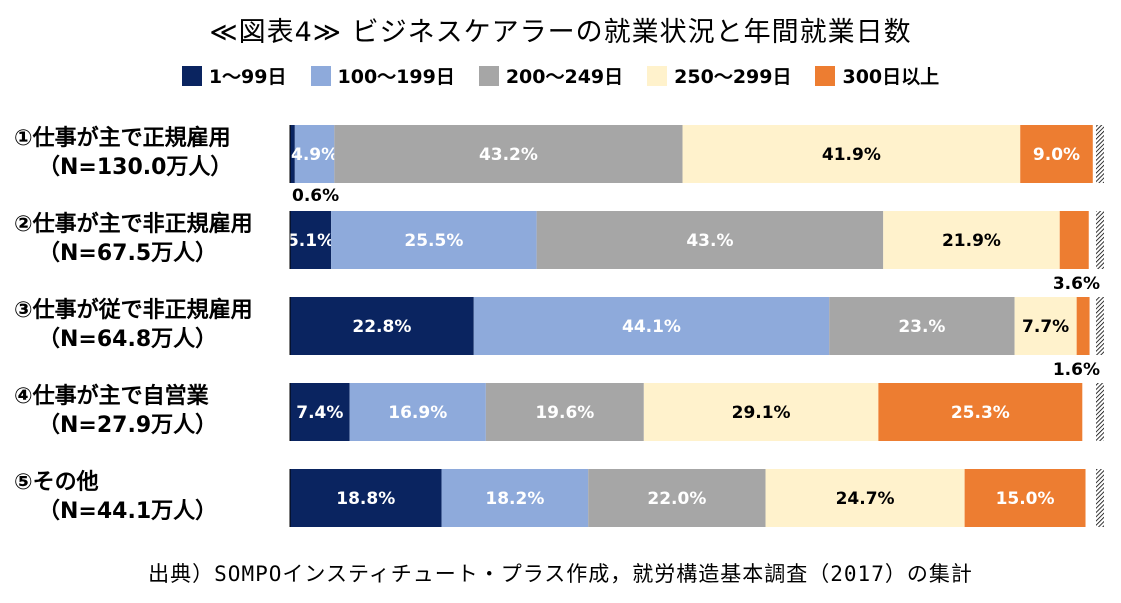 This screenshot has height=603, width=1121. I want to click on legend: 1～99日 100～199日 200～249日 250～299日 300日以上, so click(560, 75).